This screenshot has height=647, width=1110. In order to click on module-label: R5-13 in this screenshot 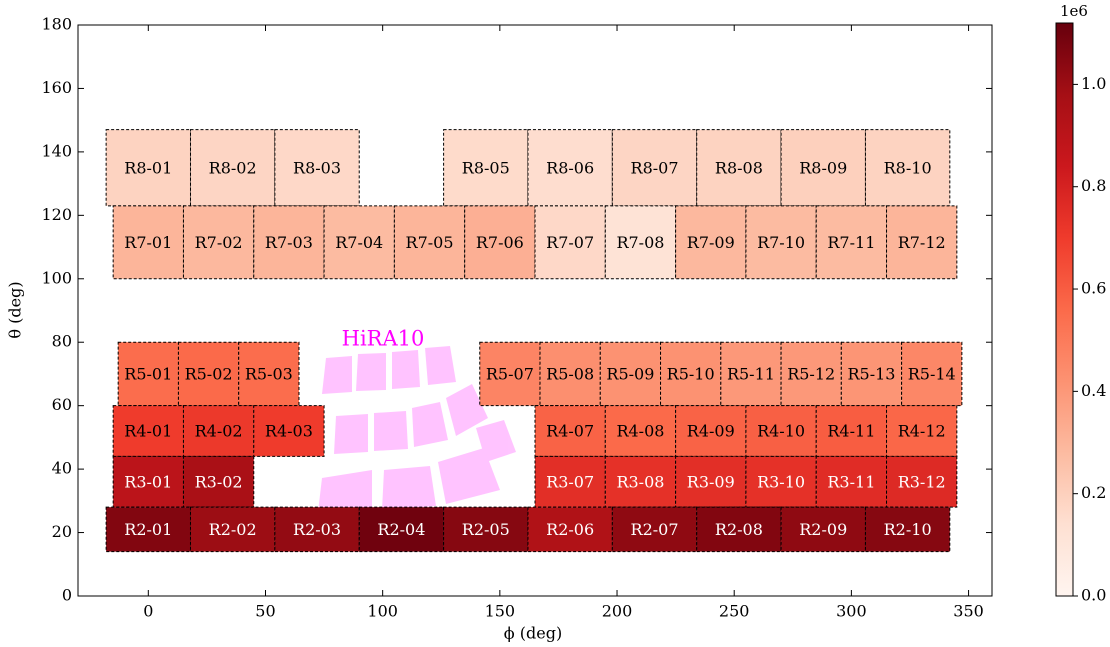, I will do `click(871, 373)`.